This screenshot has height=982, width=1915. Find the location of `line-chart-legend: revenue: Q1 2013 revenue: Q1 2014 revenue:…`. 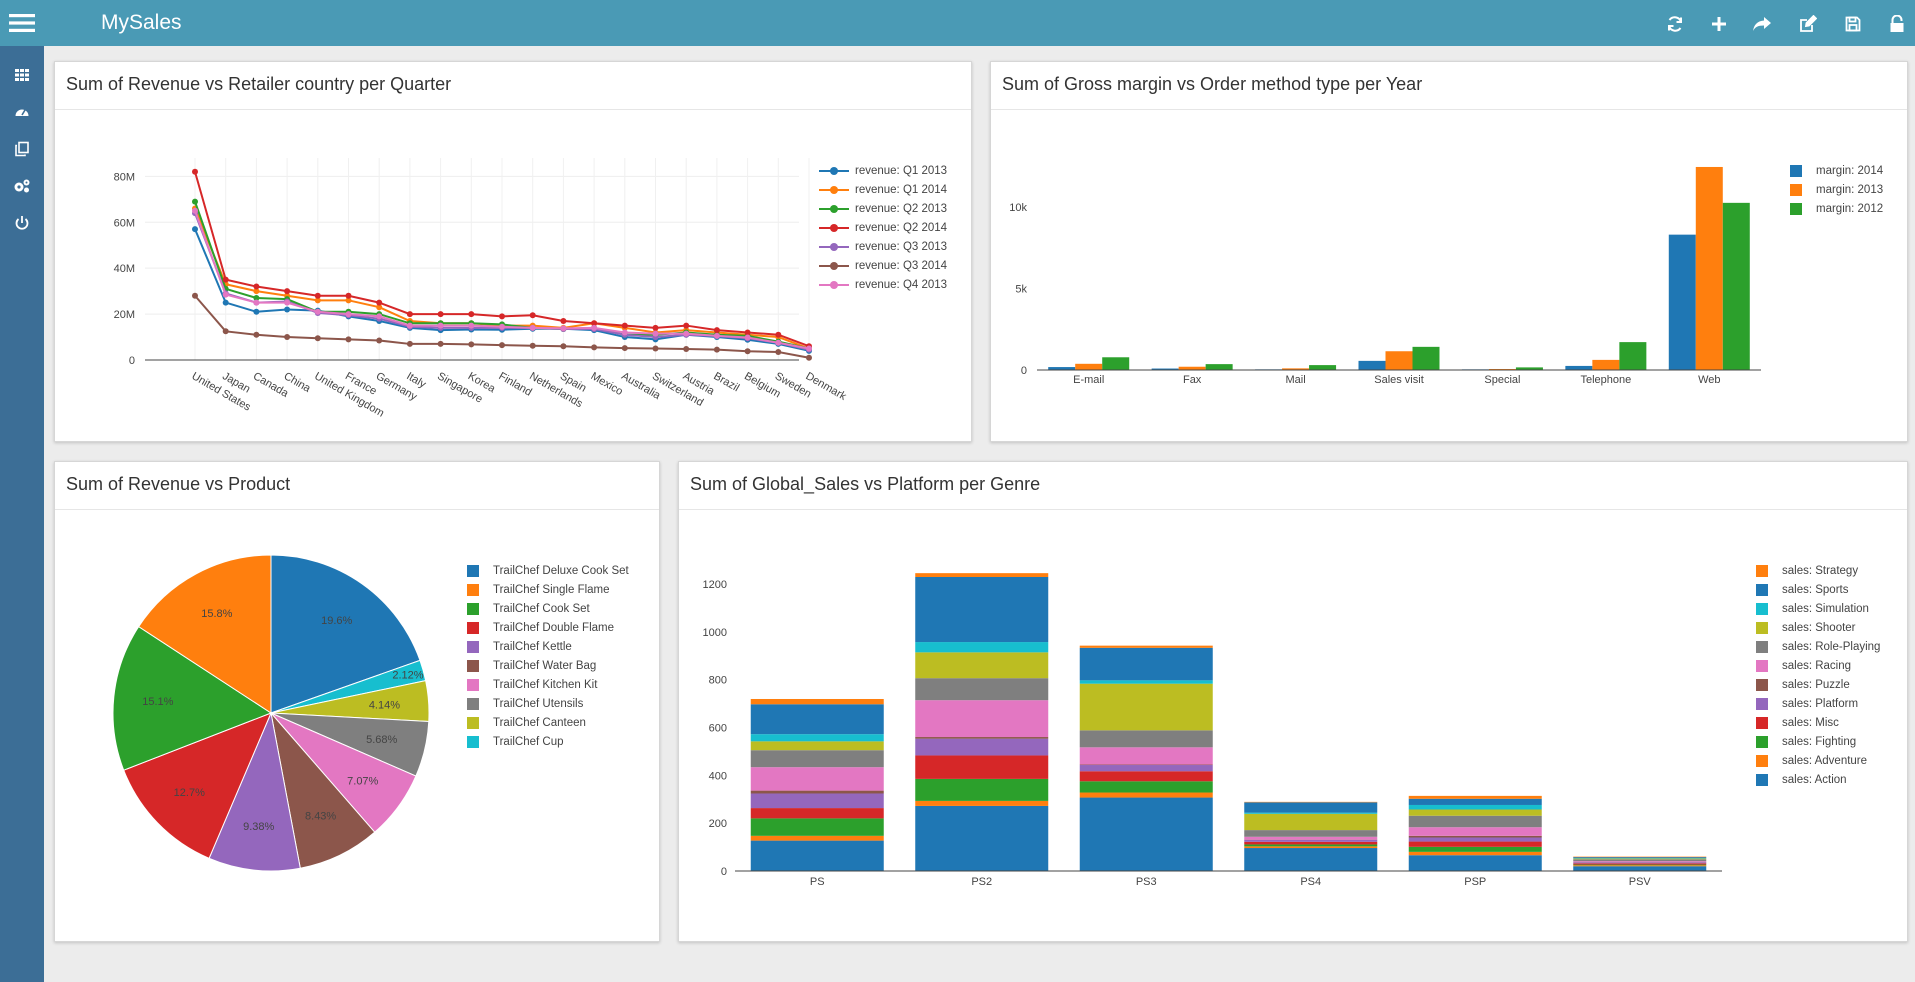

line-chart-legend: revenue: Q1 2013 revenue: Q1 2014 revenue:… is located at coordinates (883, 227).